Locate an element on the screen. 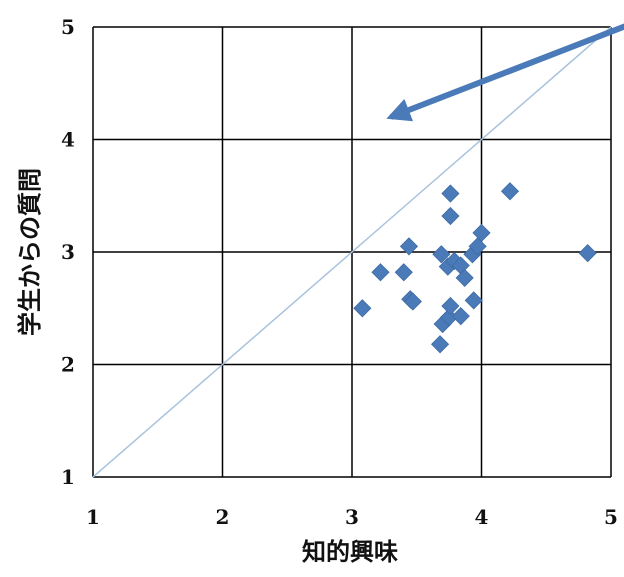  annotation-arrow is located at coordinates (505, 72).